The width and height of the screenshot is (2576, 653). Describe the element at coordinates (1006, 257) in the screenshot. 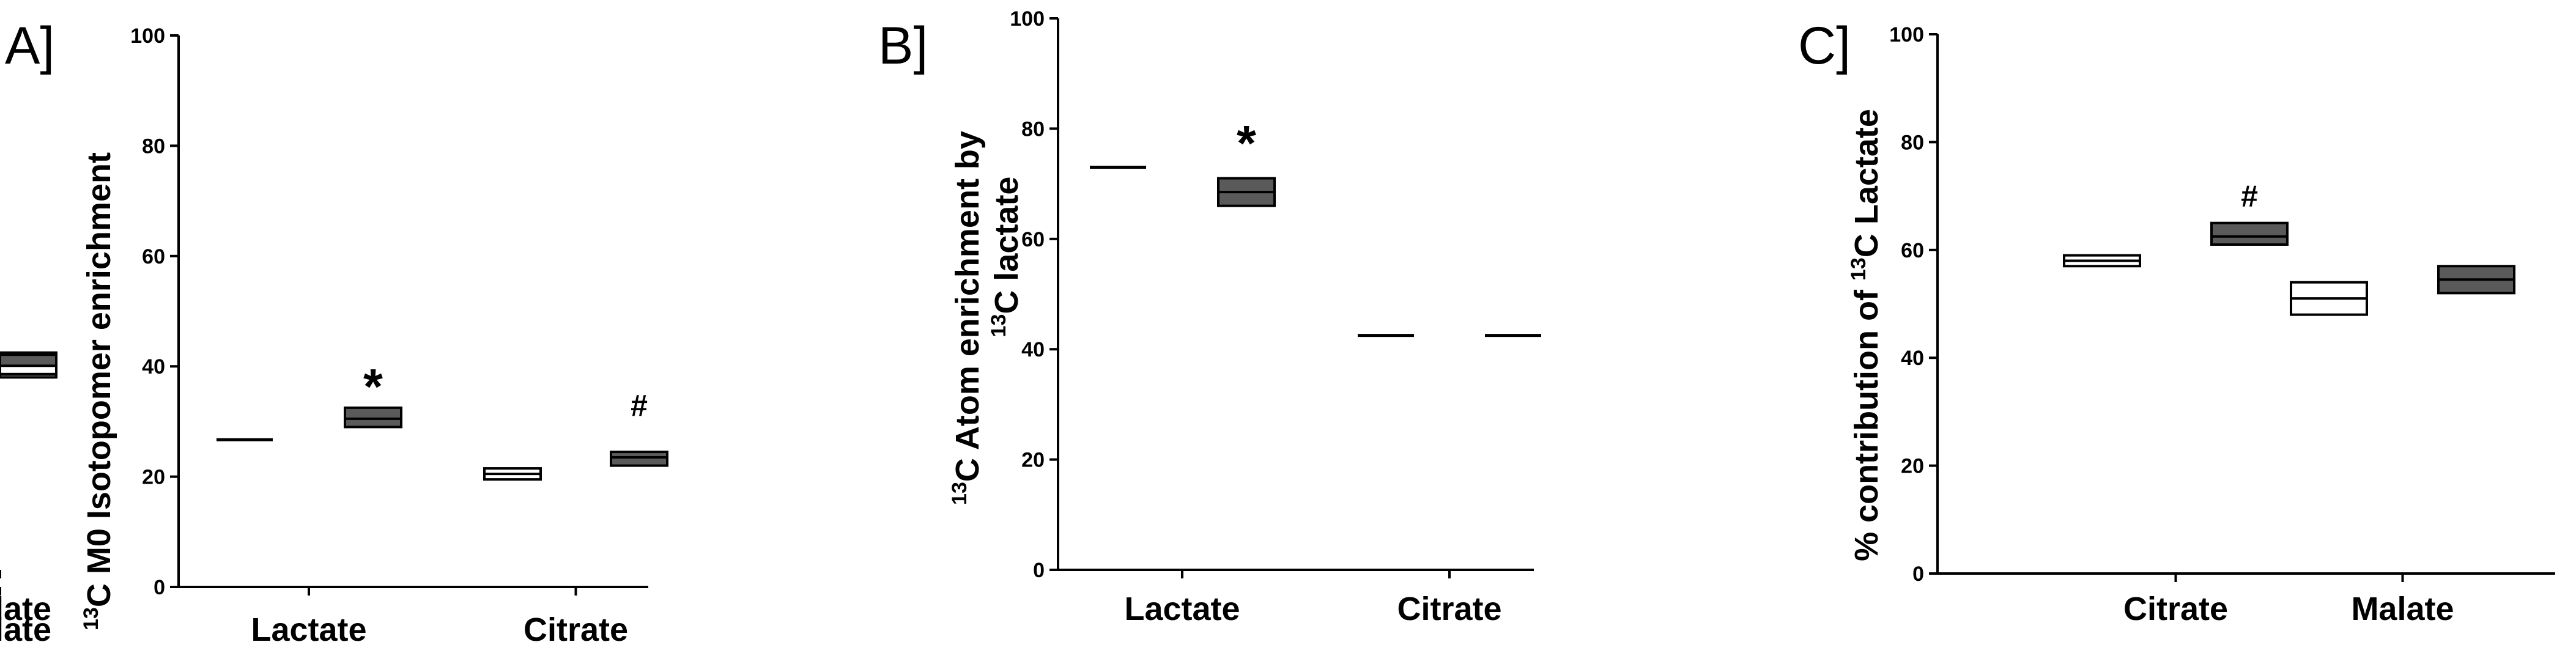

I see `panel-b-ylabel-line2: 13C lactate` at that location.